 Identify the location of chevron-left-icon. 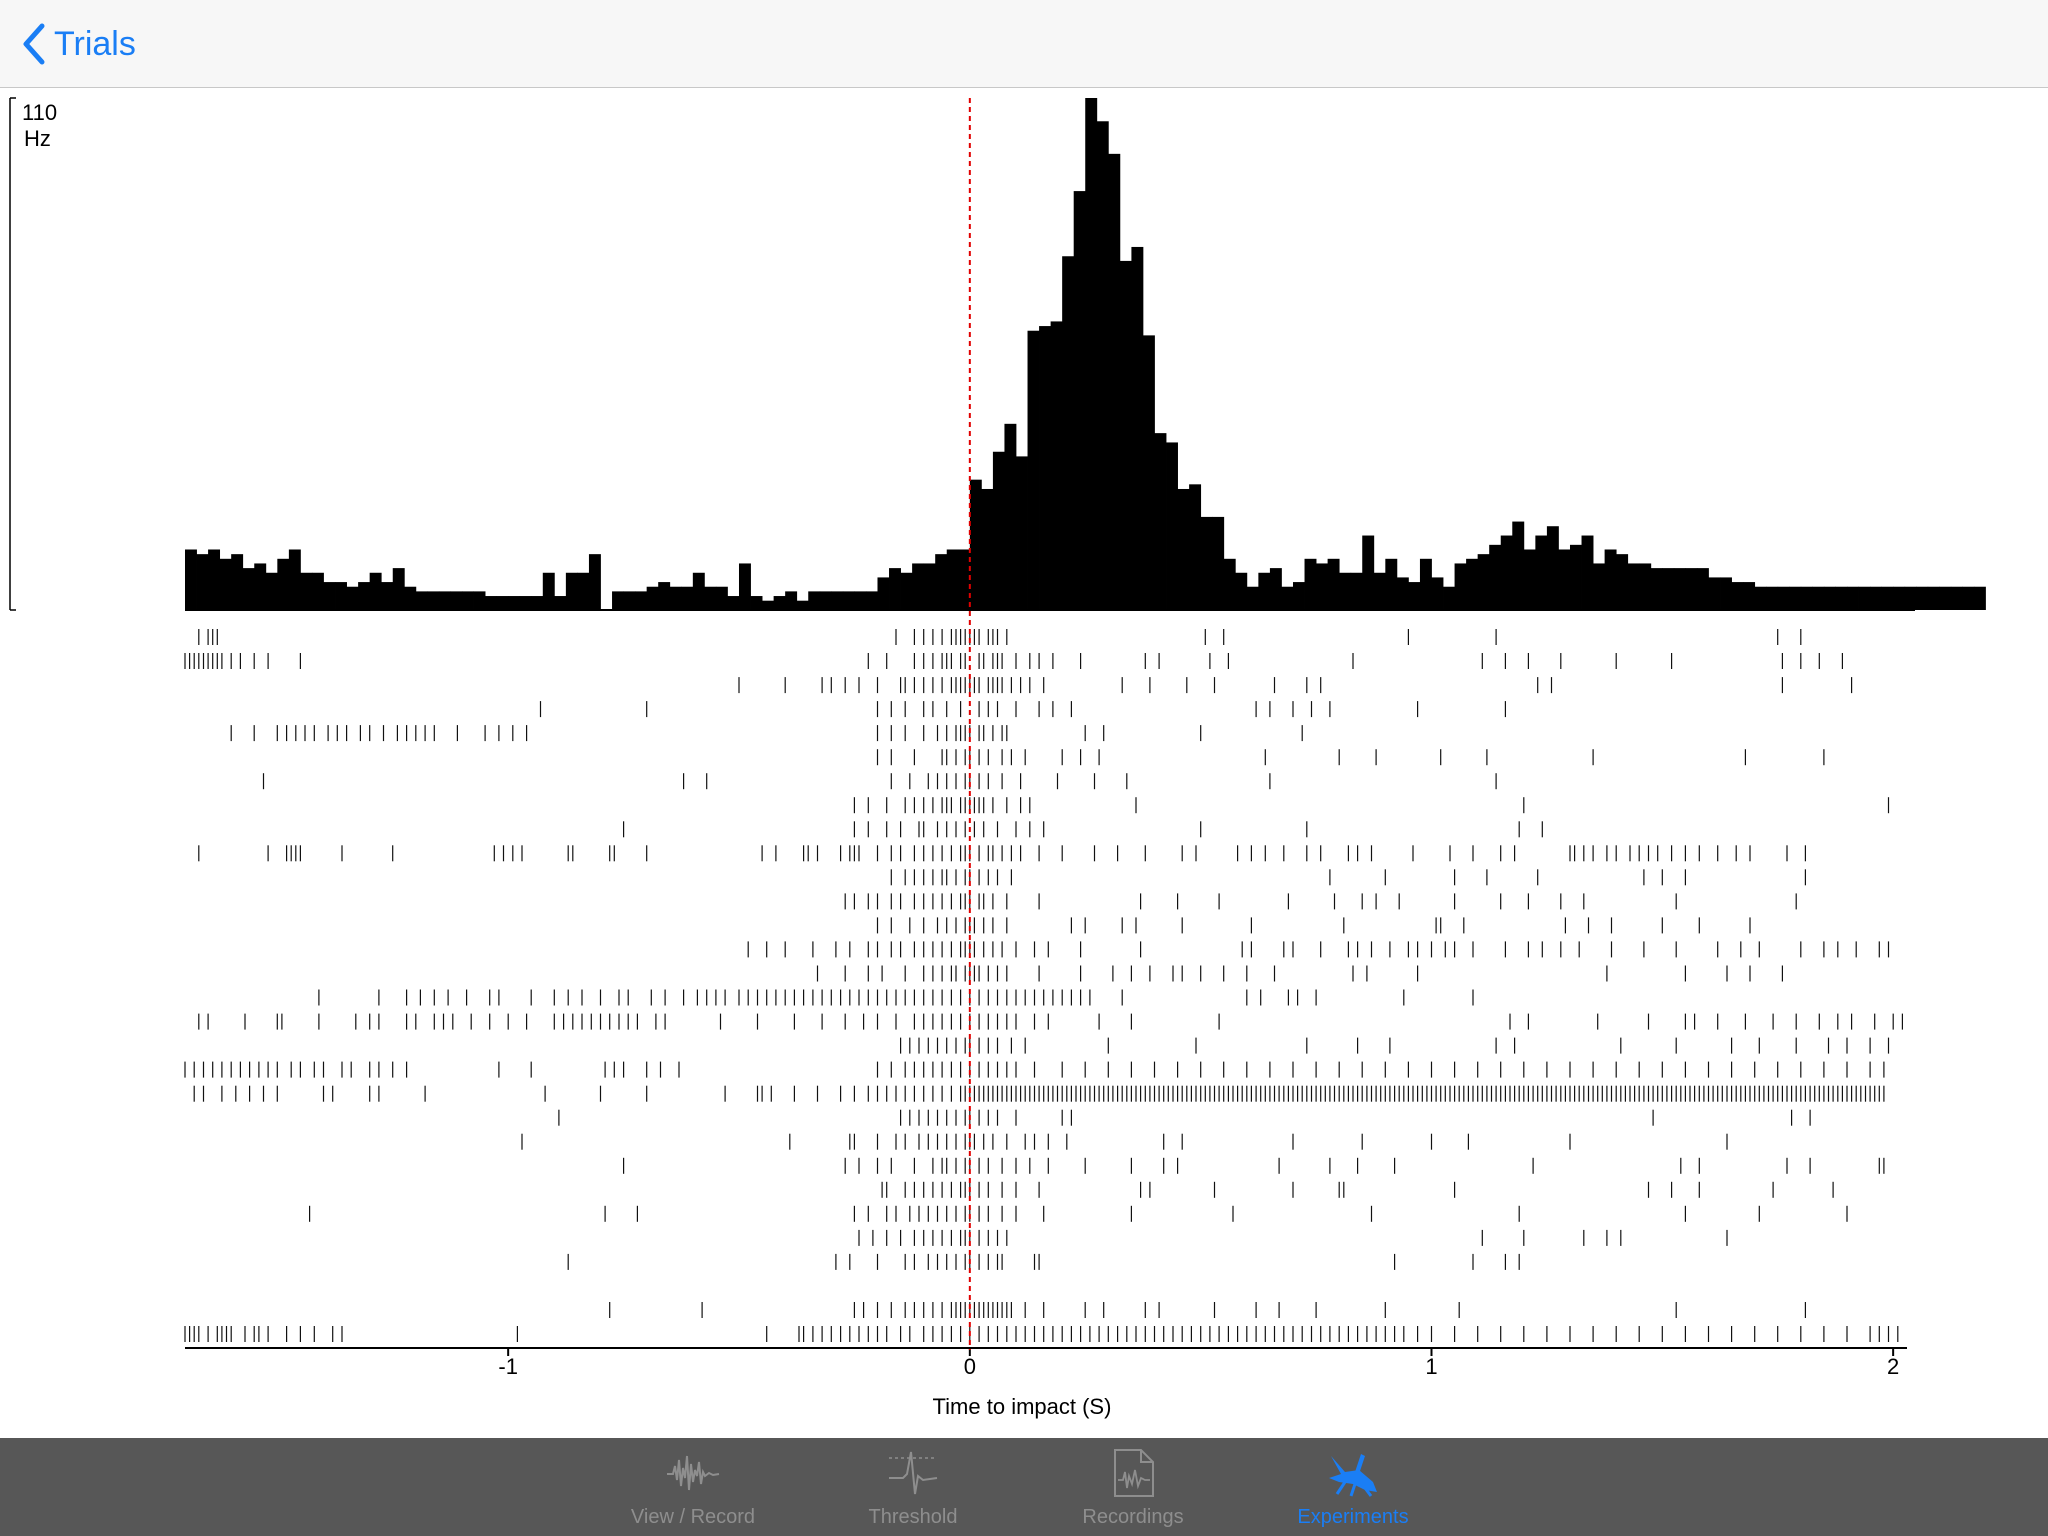
(34, 44).